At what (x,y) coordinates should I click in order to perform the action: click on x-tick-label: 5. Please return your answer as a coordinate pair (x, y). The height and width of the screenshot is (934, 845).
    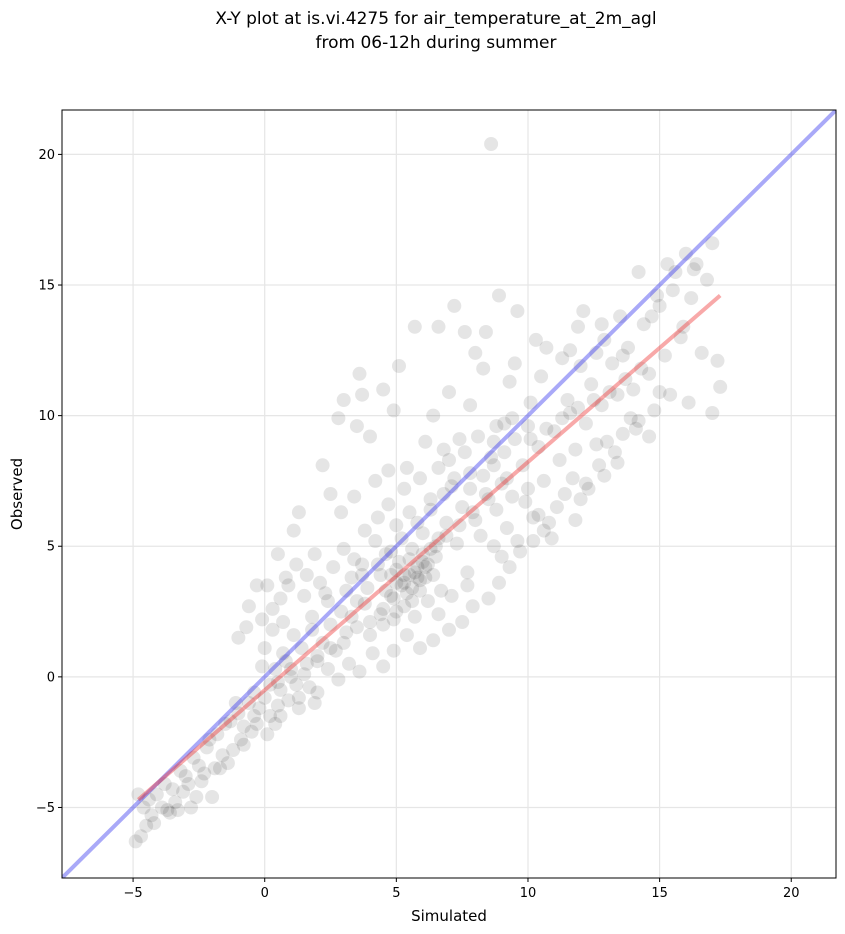
    Looking at the image, I should click on (396, 893).